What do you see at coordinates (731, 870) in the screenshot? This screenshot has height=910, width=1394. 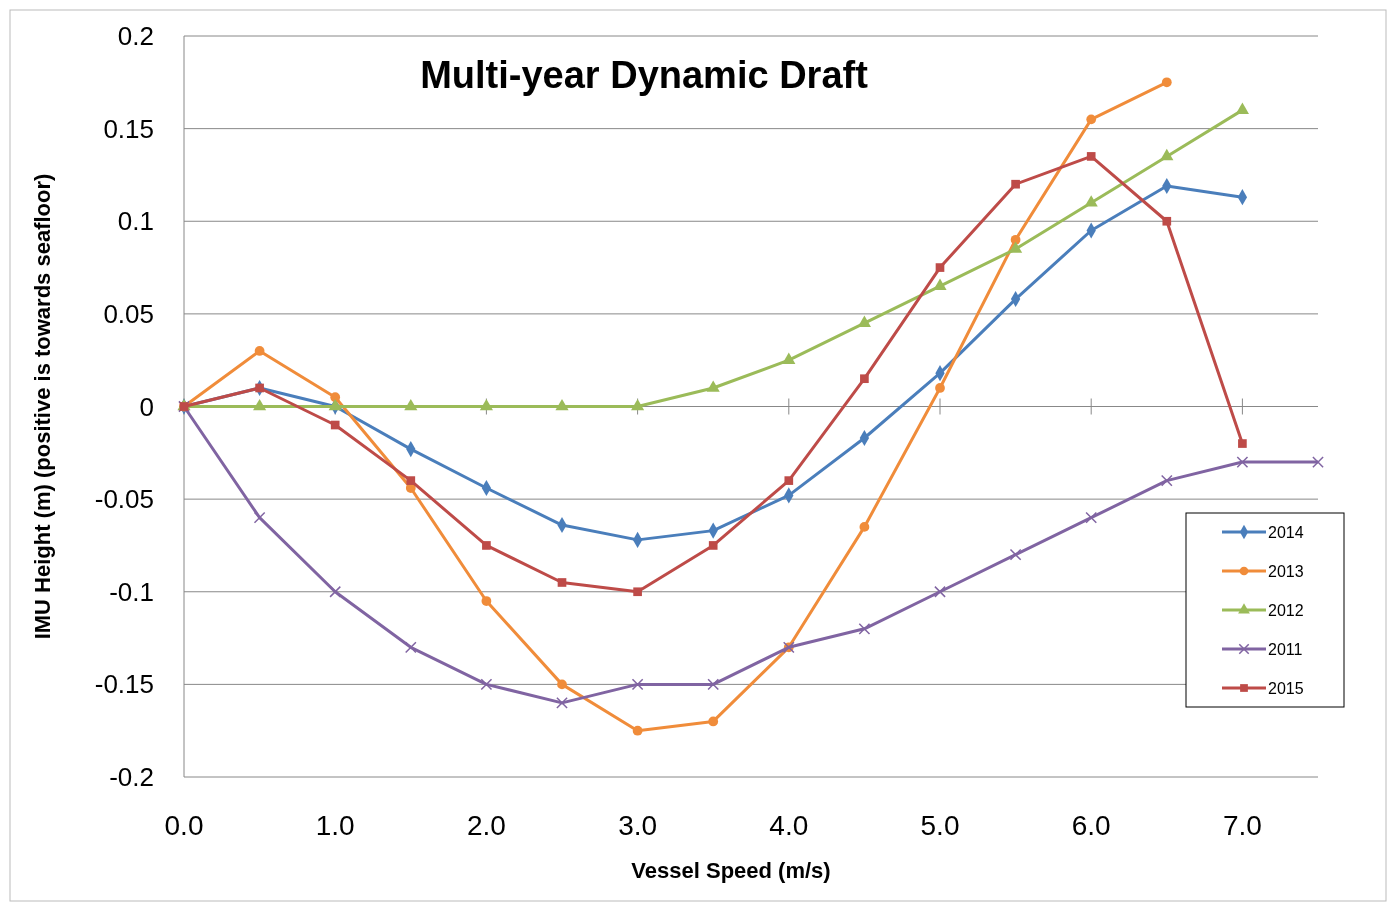 I see `x-axis-title: Vessel Speed (m/s)` at bounding box center [731, 870].